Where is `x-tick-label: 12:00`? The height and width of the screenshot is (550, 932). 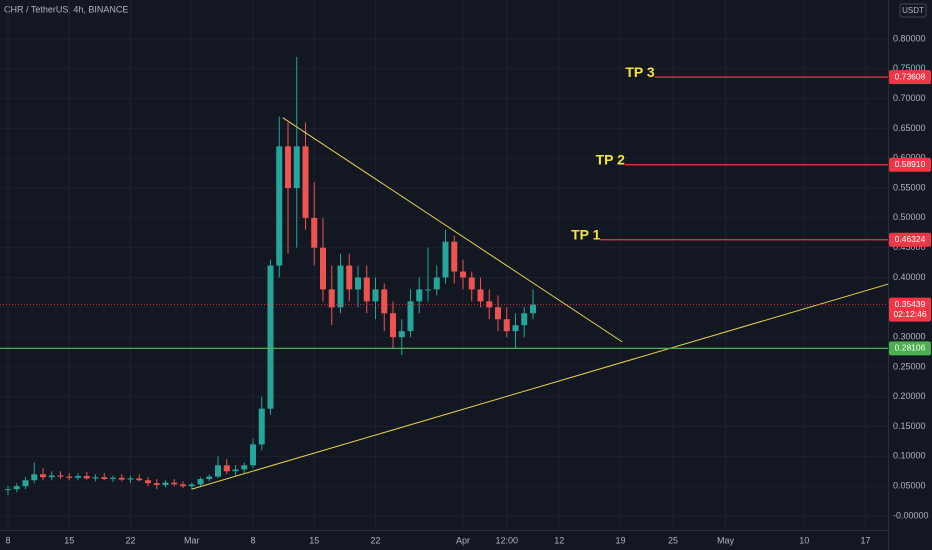 x-tick-label: 12:00 is located at coordinates (506, 540).